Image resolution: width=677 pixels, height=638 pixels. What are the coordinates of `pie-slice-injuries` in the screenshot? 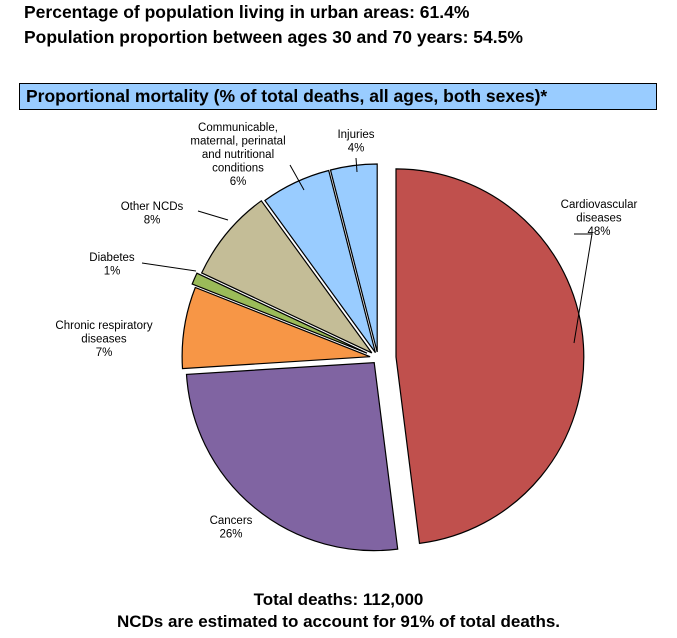 It's located at (353, 258).